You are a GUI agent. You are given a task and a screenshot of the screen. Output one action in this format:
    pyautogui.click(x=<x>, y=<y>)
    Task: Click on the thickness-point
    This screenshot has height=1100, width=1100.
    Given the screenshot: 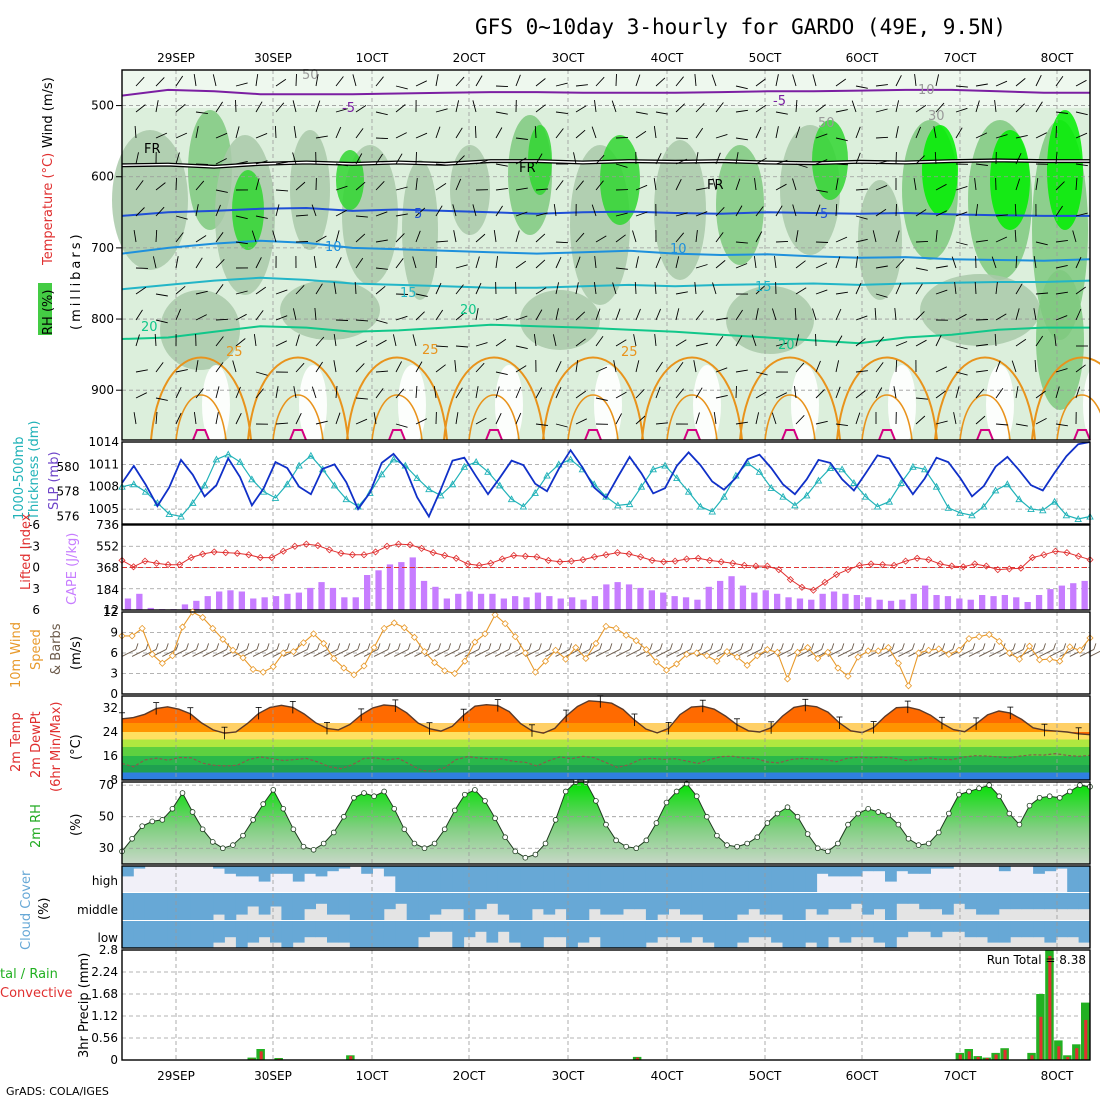 What is the action you would take?
    pyautogui.click(x=712, y=511)
    